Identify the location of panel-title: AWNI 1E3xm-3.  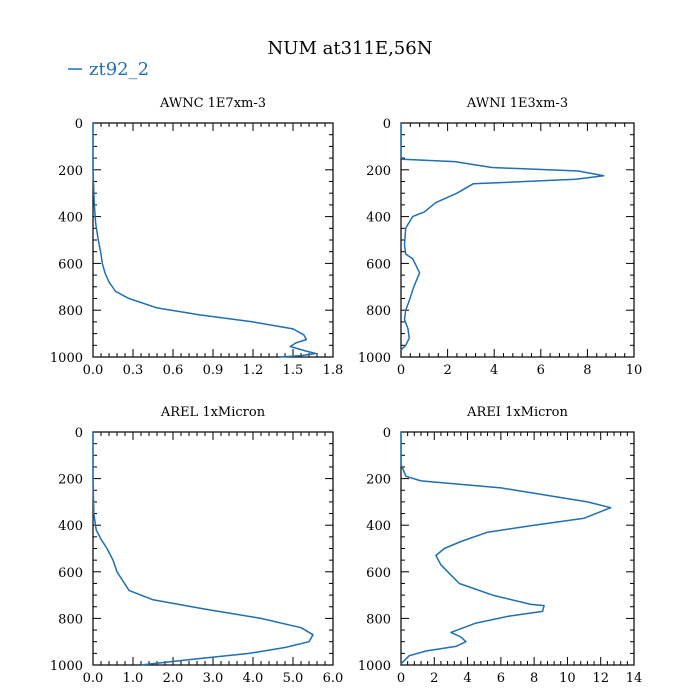
(517, 103).